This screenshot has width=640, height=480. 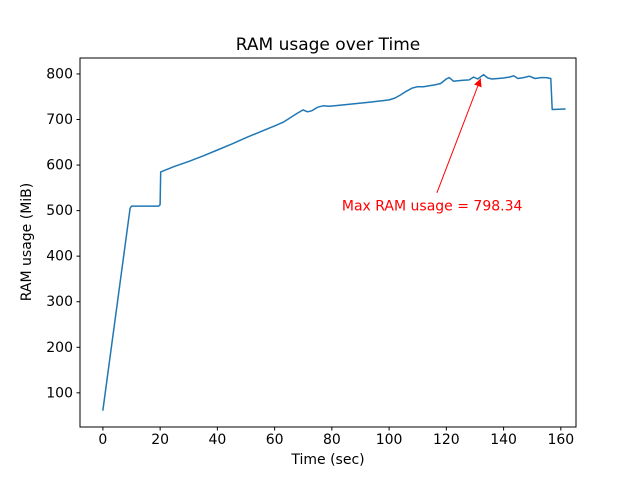 I want to click on y-tick-label: 800, so click(x=59, y=74).